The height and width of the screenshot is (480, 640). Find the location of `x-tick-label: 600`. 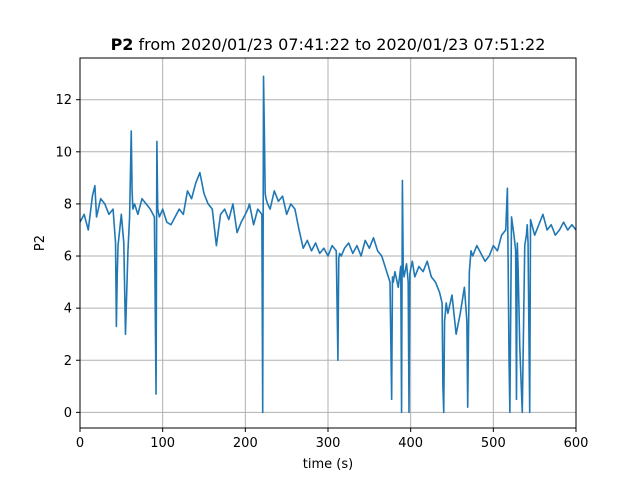

x-tick-label: 600 is located at coordinates (576, 443).